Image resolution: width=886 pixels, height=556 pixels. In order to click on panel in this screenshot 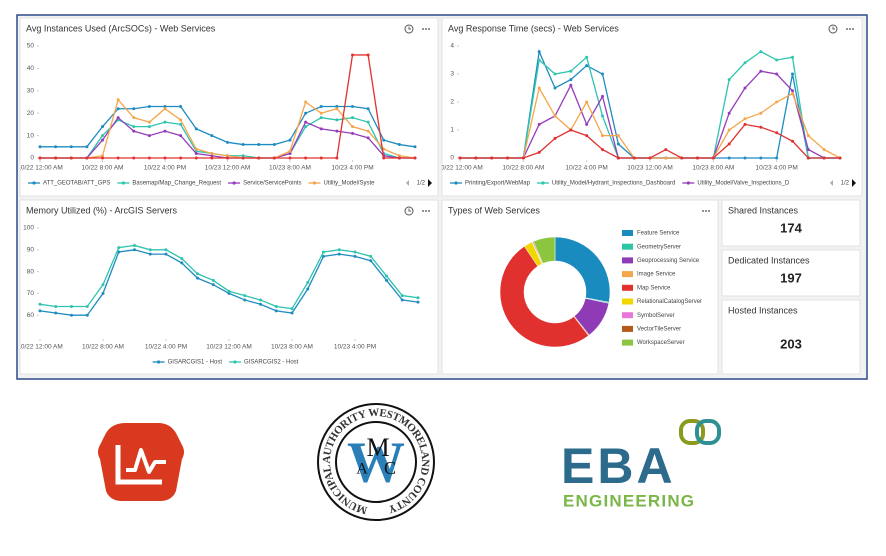, I will do `click(580, 287)`.